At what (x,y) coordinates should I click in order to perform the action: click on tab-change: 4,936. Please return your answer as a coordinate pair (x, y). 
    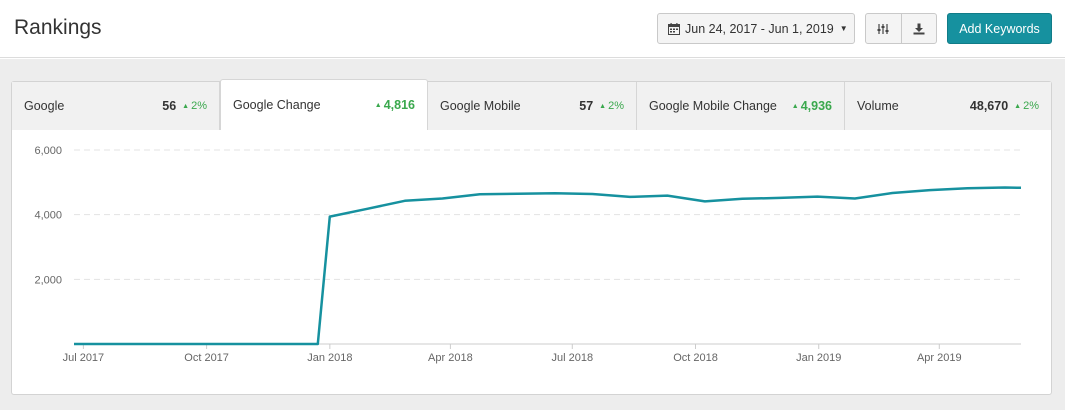
    Looking at the image, I should click on (816, 106).